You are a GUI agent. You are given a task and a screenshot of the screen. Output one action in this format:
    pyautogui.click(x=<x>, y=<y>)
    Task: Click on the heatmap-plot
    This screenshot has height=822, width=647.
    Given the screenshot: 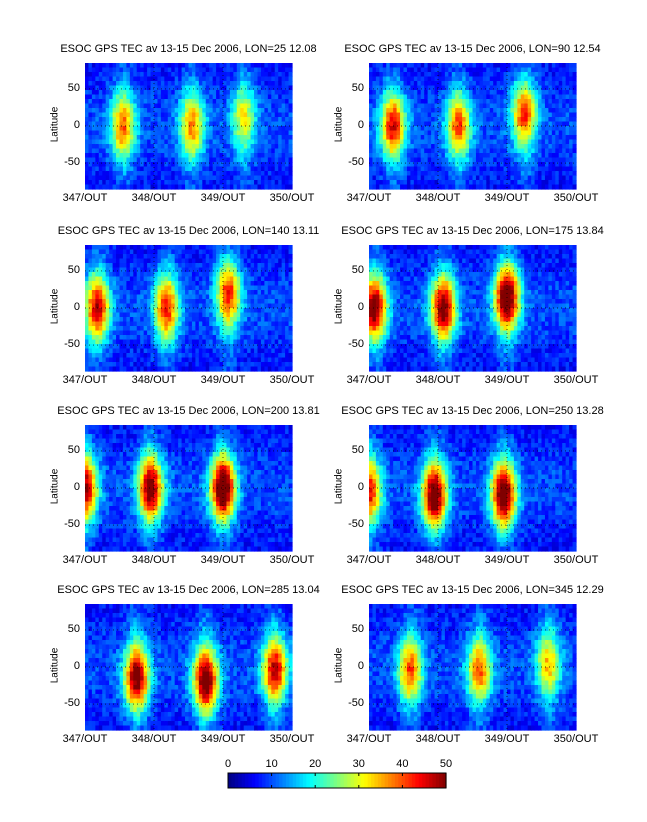 What is the action you would take?
    pyautogui.click(x=473, y=126)
    